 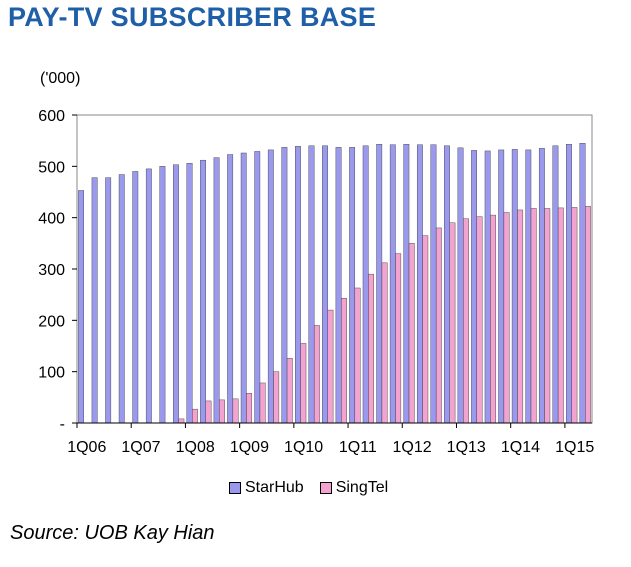 What do you see at coordinates (362, 487) in the screenshot?
I see `legend-label-singtel: SingTel` at bounding box center [362, 487].